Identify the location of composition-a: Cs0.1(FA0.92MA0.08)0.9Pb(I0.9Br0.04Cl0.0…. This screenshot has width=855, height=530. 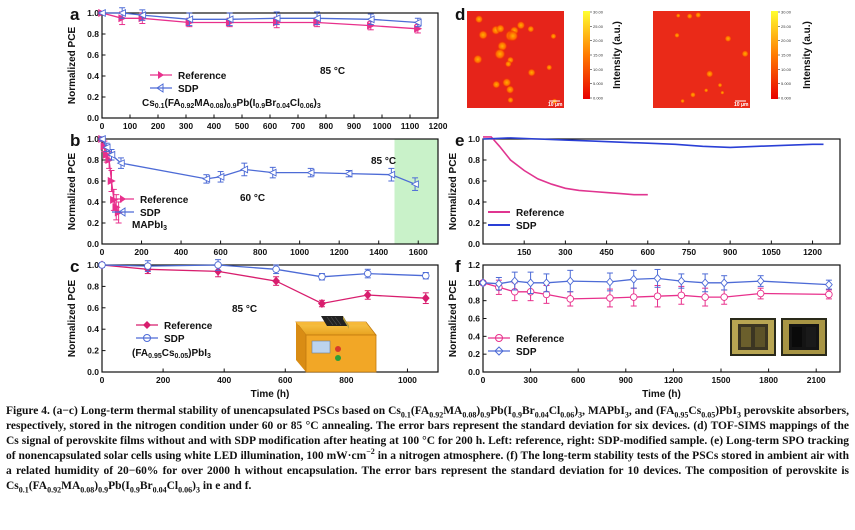
(231, 104).